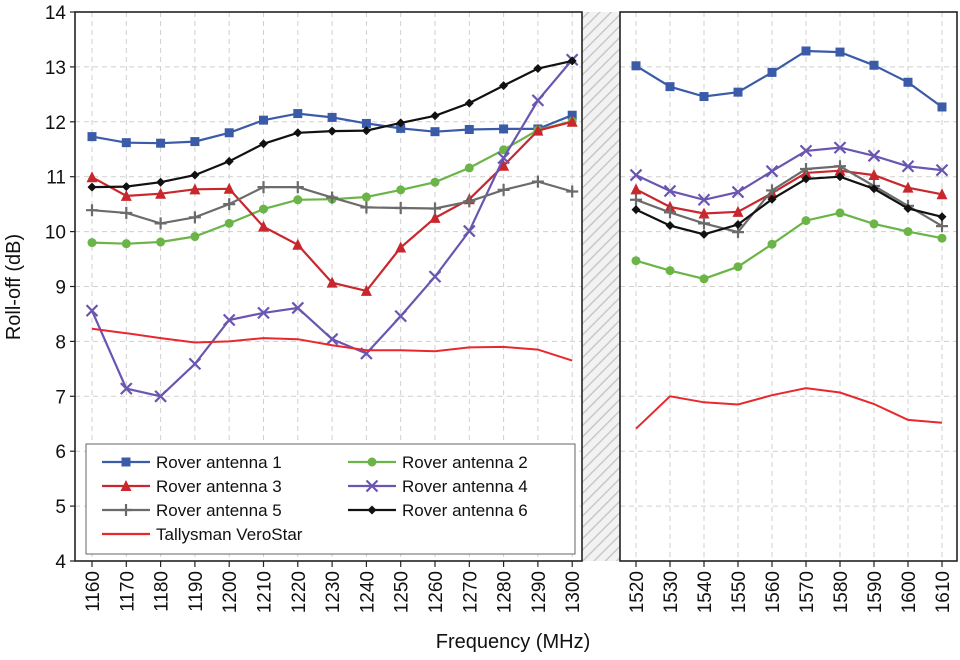  What do you see at coordinates (60, 452) in the screenshot?
I see `y-tick-label: 6` at bounding box center [60, 452].